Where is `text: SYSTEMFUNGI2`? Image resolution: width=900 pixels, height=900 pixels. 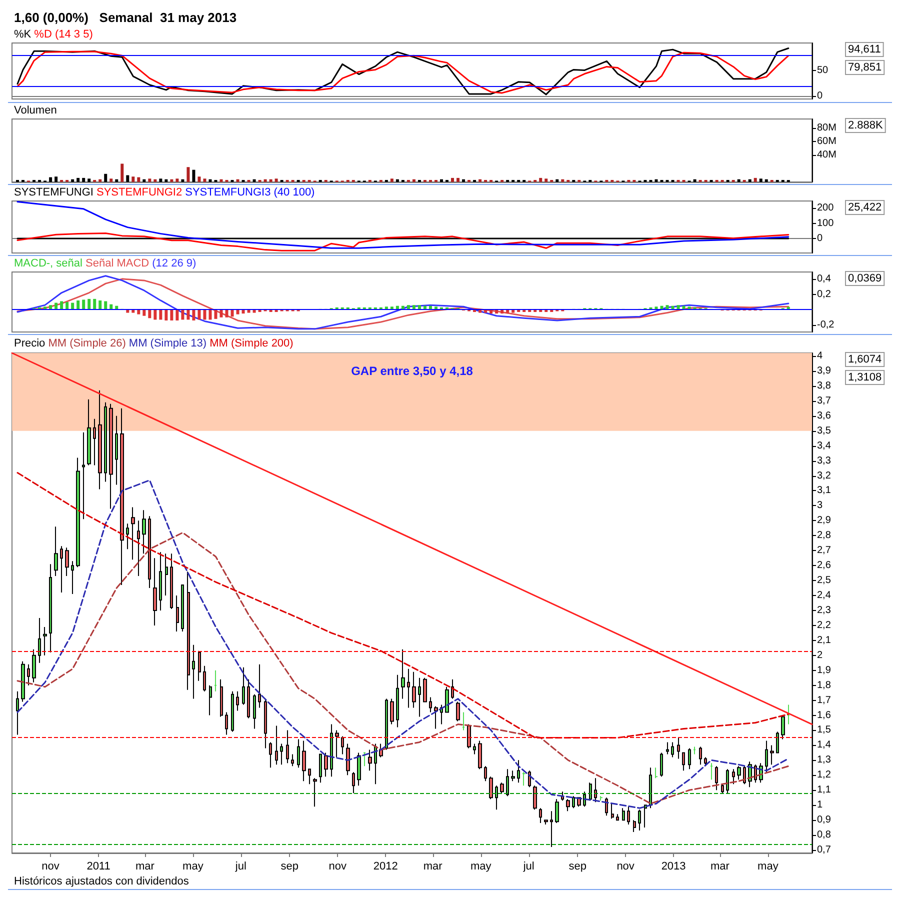 text: SYSTEMFUNGI2 is located at coordinates (139, 192).